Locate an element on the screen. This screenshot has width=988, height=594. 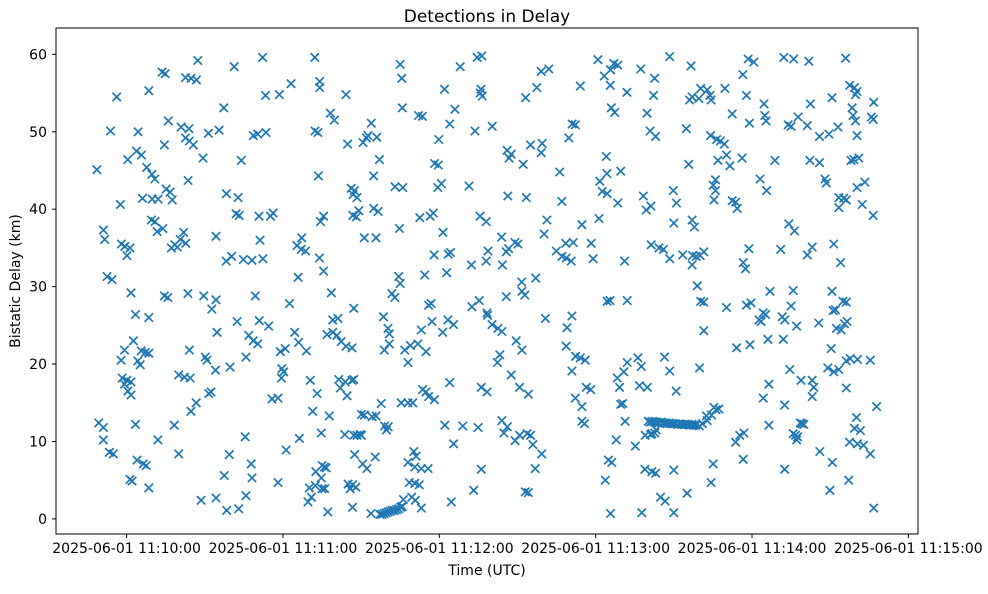
x-tick-label: 2025-06-01 11:13:00 is located at coordinates (595, 549).